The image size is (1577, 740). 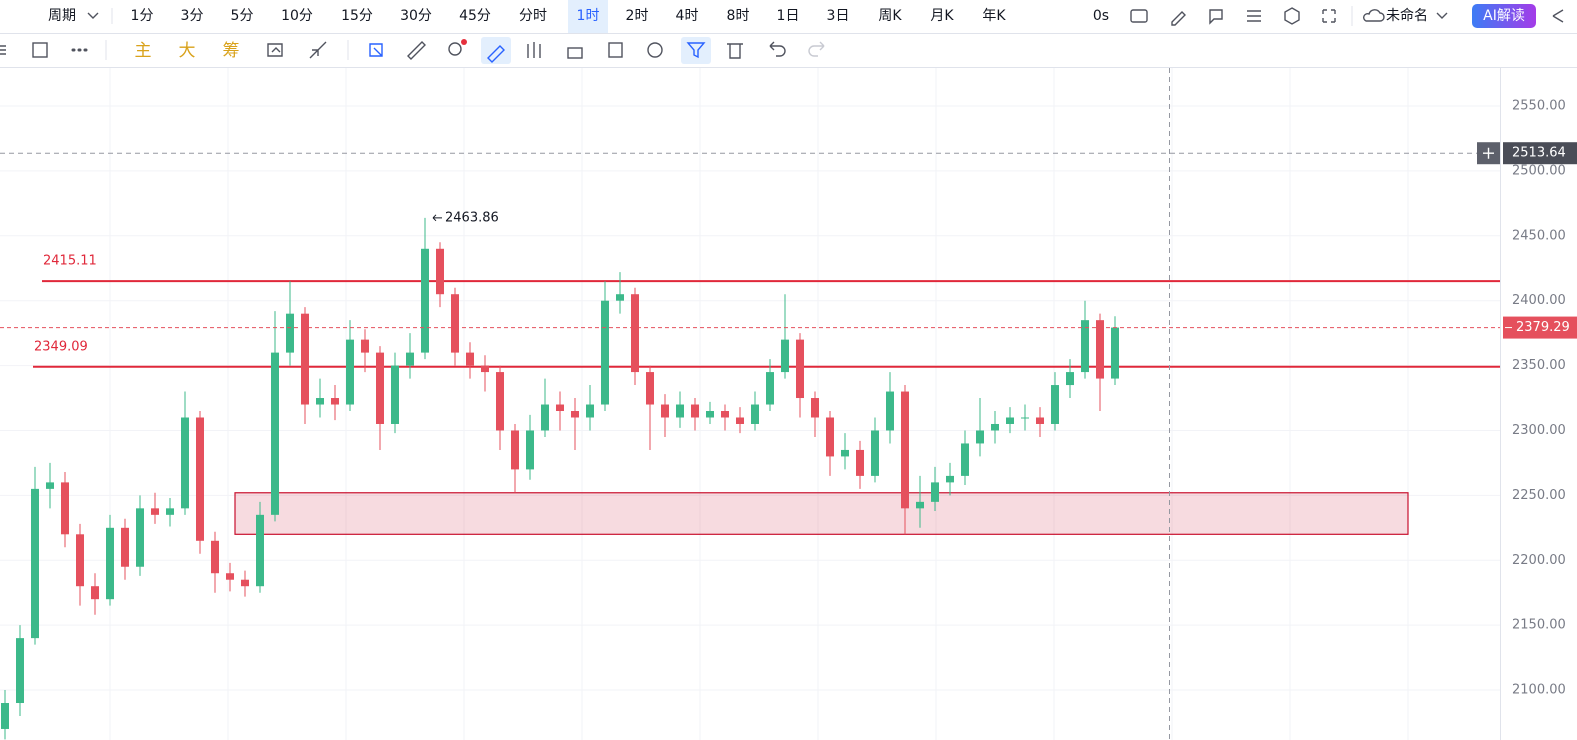 I want to click on interval-button: 分时, so click(x=533, y=16).